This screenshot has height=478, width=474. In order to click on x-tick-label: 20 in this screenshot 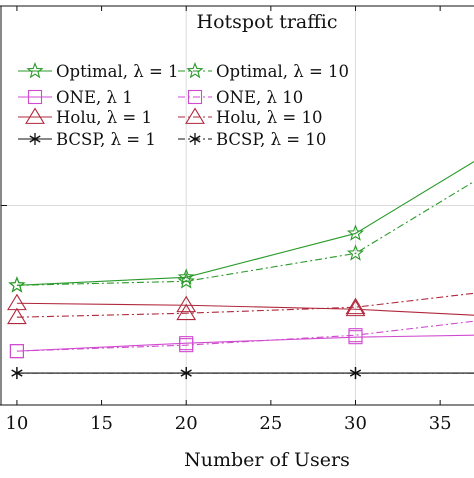, I will do `click(186, 423)`.